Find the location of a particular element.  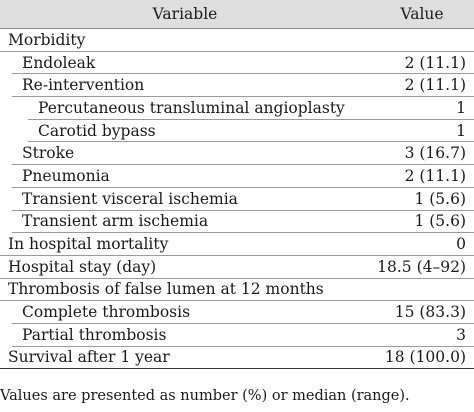

row-value: 18.5 (4–92) is located at coordinates (421, 266).